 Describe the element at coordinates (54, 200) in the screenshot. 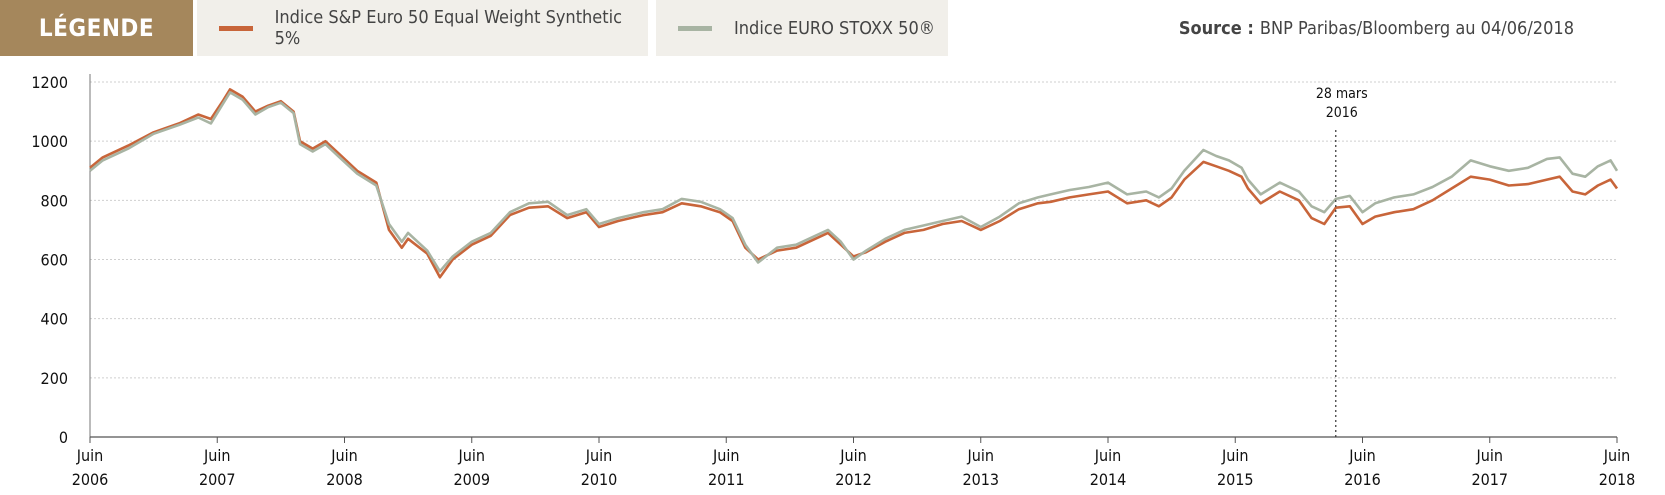

I see `y-tick-label: 800` at that location.